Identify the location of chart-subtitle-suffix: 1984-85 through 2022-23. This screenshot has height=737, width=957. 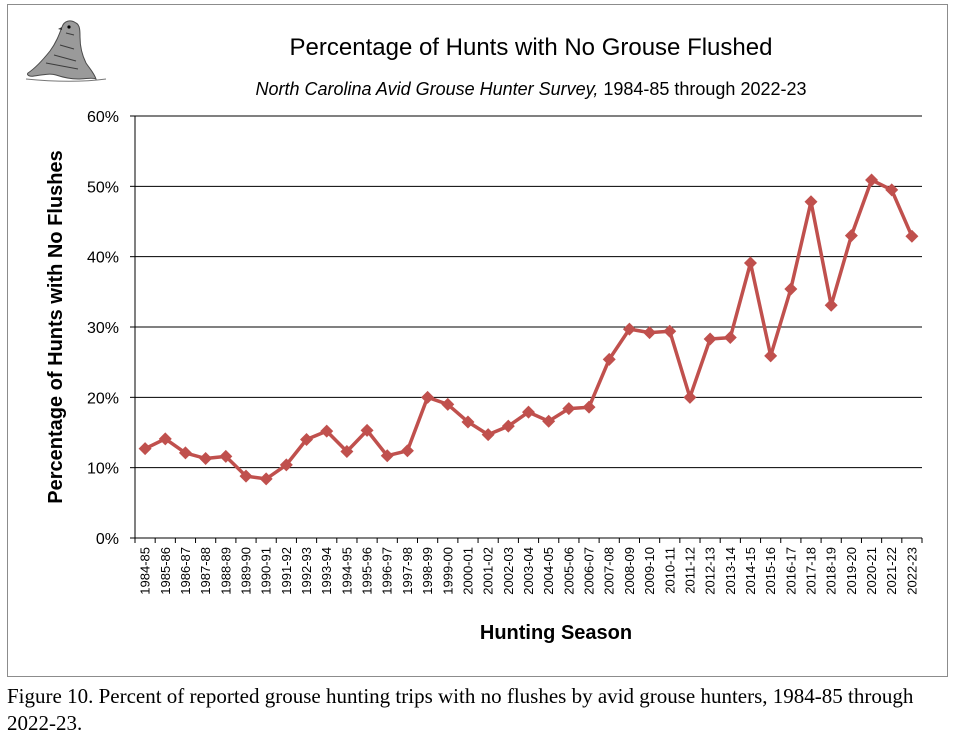
(702, 89).